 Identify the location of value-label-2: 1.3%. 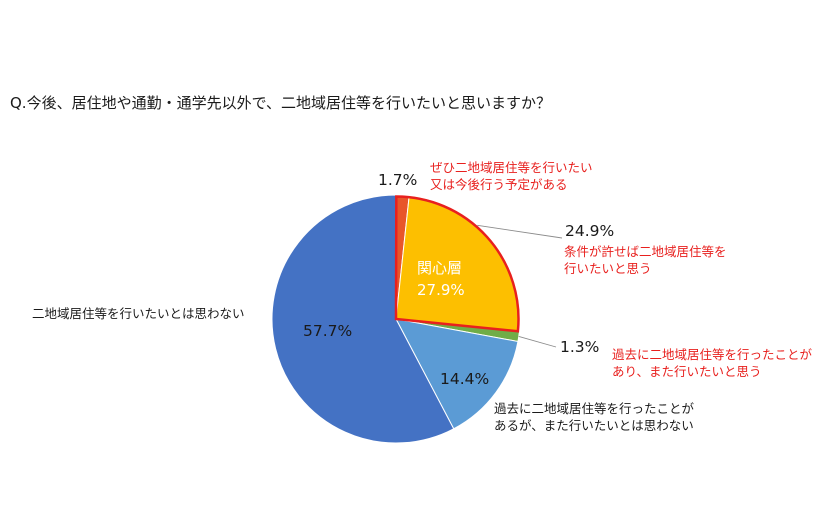
(579, 347).